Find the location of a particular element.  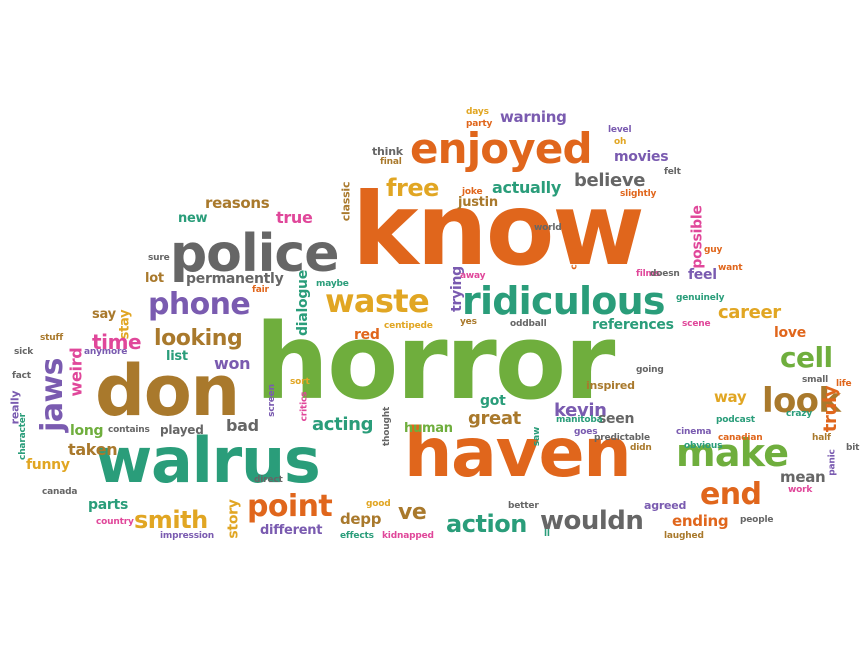

word: different is located at coordinates (291, 530).